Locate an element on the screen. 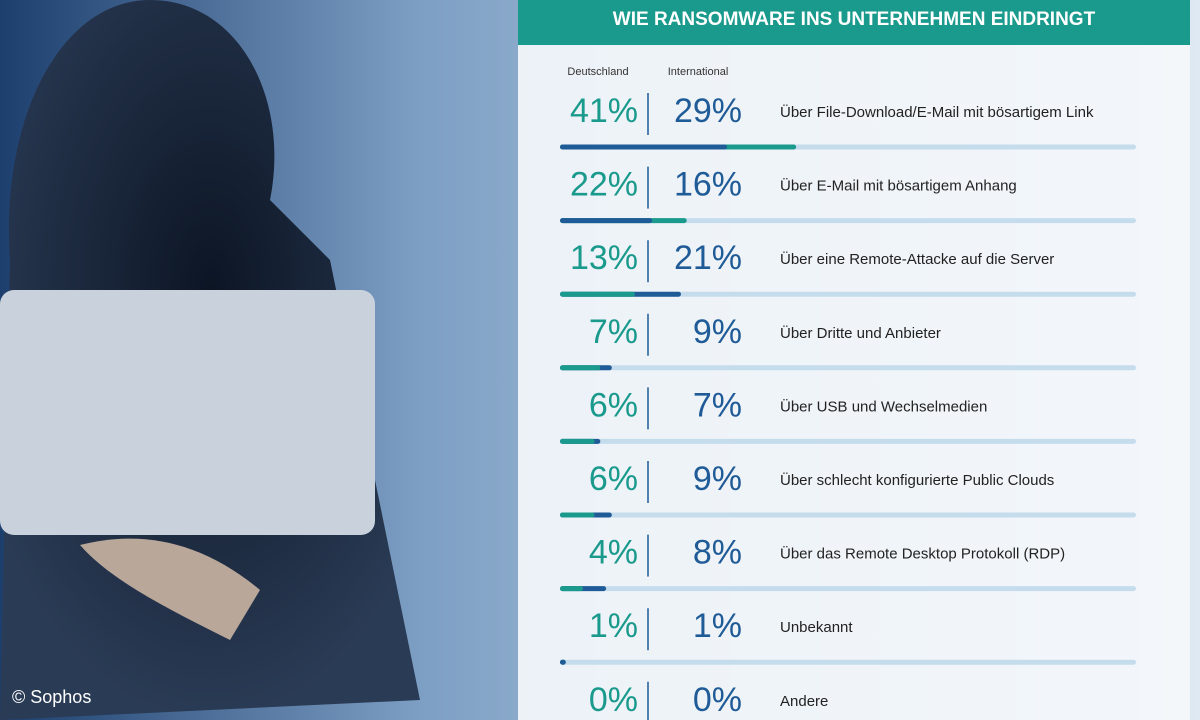 This screenshot has width=1200, height=720. legend-label: Deutschland is located at coordinates (597, 72).